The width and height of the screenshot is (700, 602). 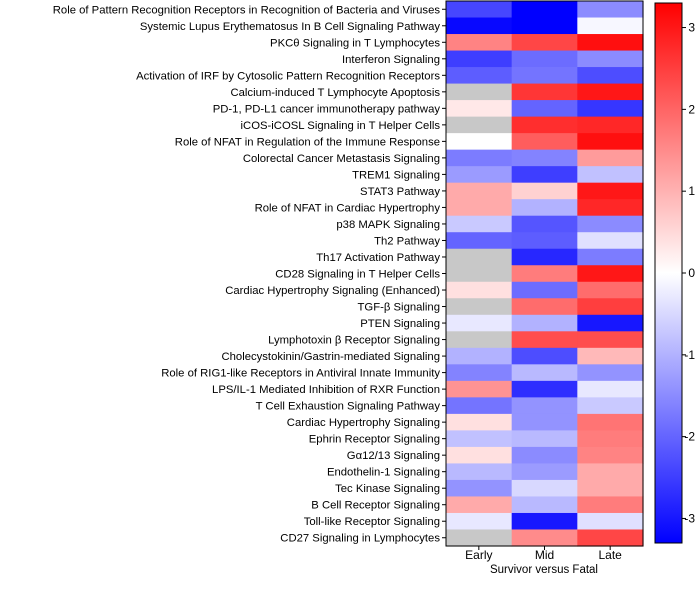 I want to click on row-label: CD28 Signaling in T Helper Cells, so click(x=357, y=275).